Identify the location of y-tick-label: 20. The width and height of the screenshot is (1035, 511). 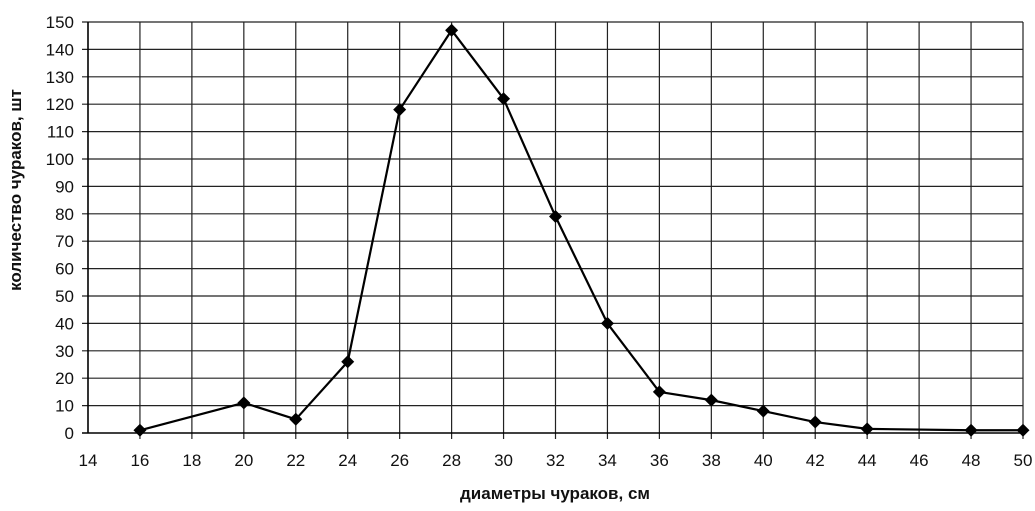
(64, 378).